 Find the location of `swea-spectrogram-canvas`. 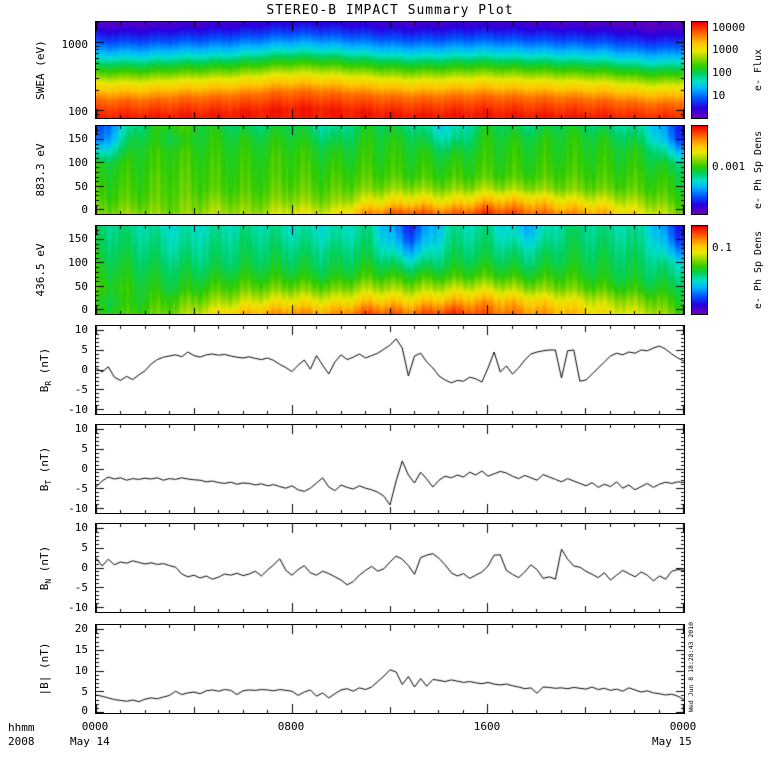

swea-spectrogram-canvas is located at coordinates (390, 70).